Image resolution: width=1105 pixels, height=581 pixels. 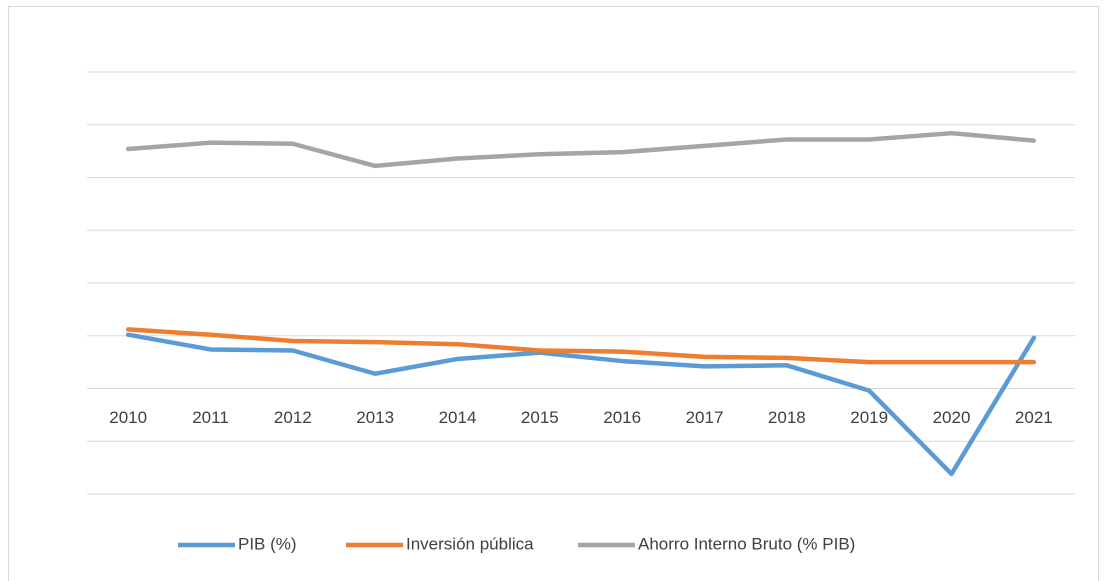 What do you see at coordinates (952, 417) in the screenshot?
I see `x-tick-label: 2020` at bounding box center [952, 417].